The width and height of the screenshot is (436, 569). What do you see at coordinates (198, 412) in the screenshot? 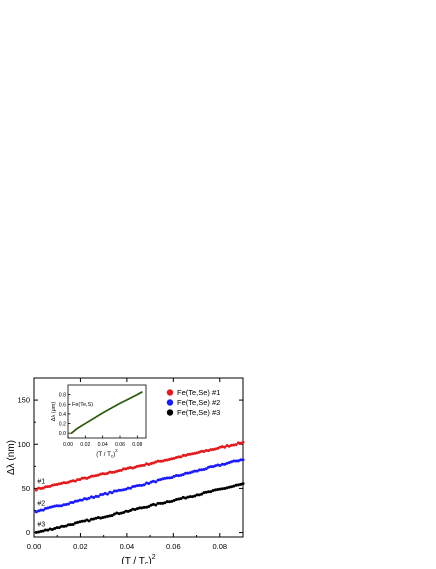
I see `legend-label: Fe(Te,Se) #3` at bounding box center [198, 412].